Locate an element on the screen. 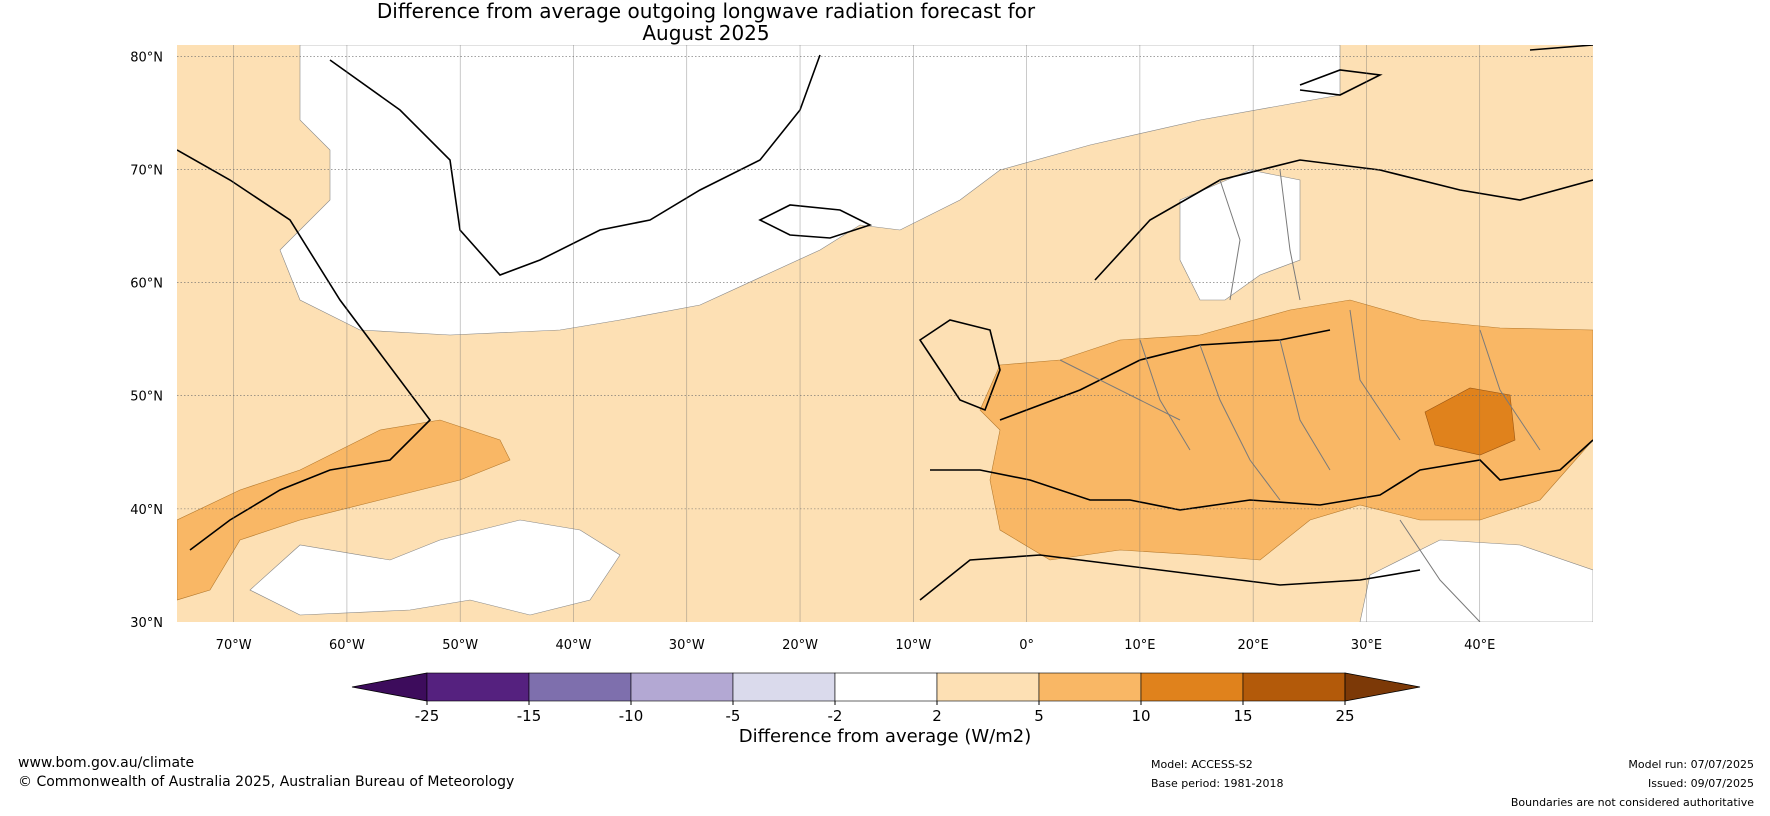 The height and width of the screenshot is (816, 1770). anomaly-band-5-10-nw-atlantic is located at coordinates (344, 510).